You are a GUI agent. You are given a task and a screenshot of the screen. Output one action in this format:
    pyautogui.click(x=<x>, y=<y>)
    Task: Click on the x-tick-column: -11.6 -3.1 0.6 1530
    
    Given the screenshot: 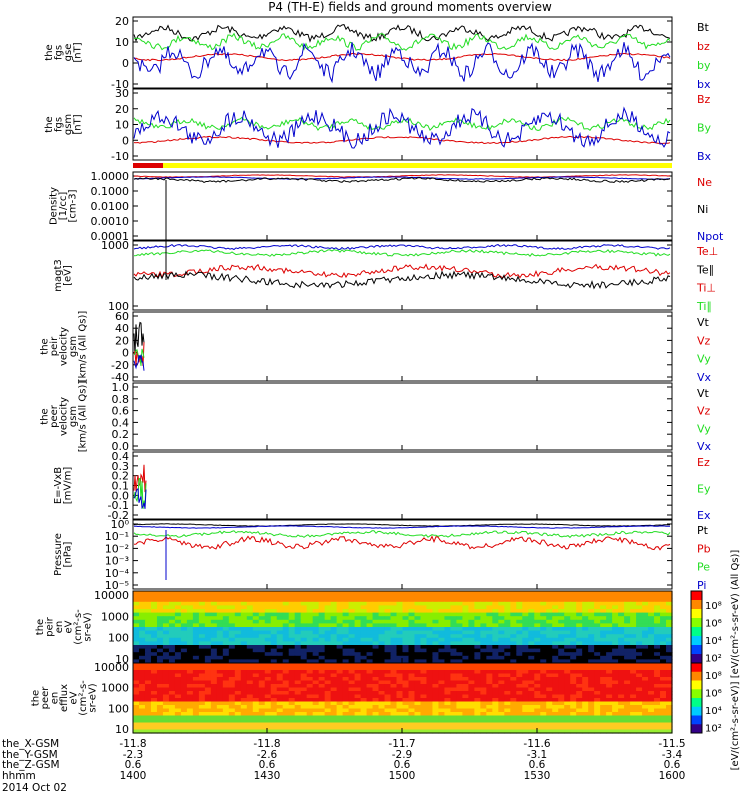 What is the action you would take?
    pyautogui.click(x=537, y=760)
    